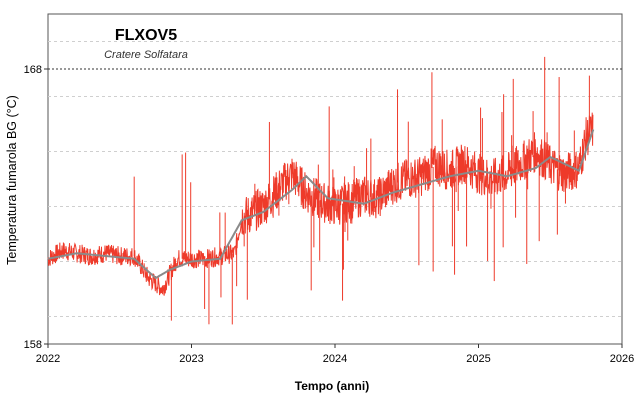 Image resolution: width=638 pixels, height=402 pixels. I want to click on x-tick-label: 2026, so click(622, 359).